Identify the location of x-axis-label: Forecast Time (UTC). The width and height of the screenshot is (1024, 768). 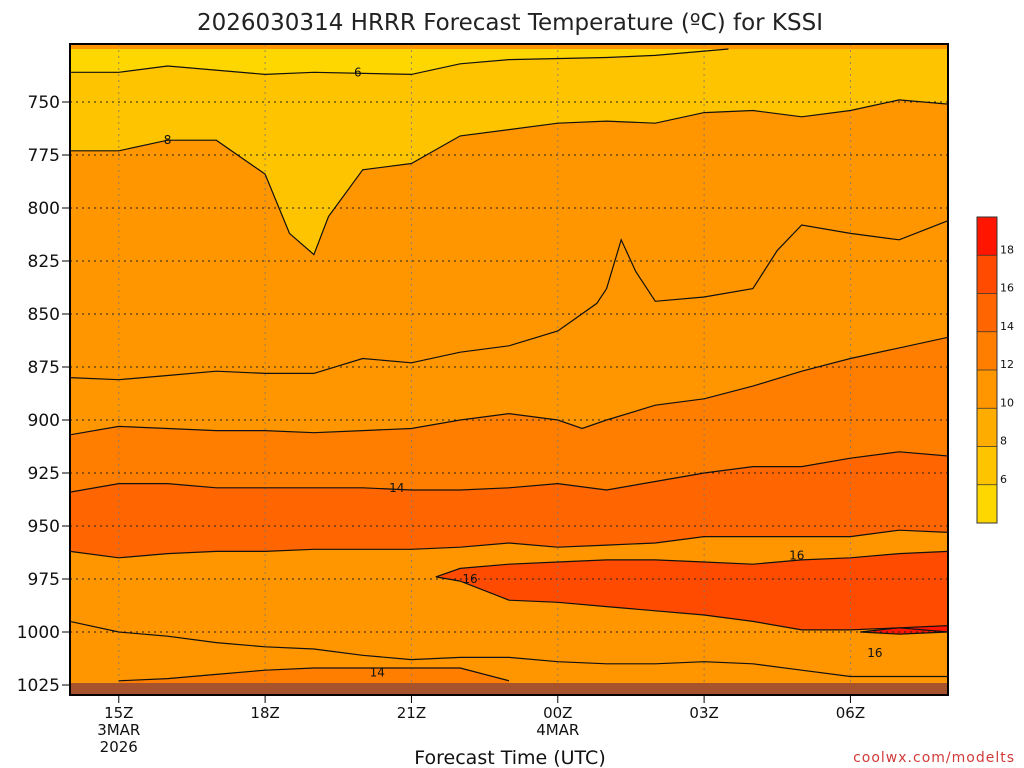
(509, 757).